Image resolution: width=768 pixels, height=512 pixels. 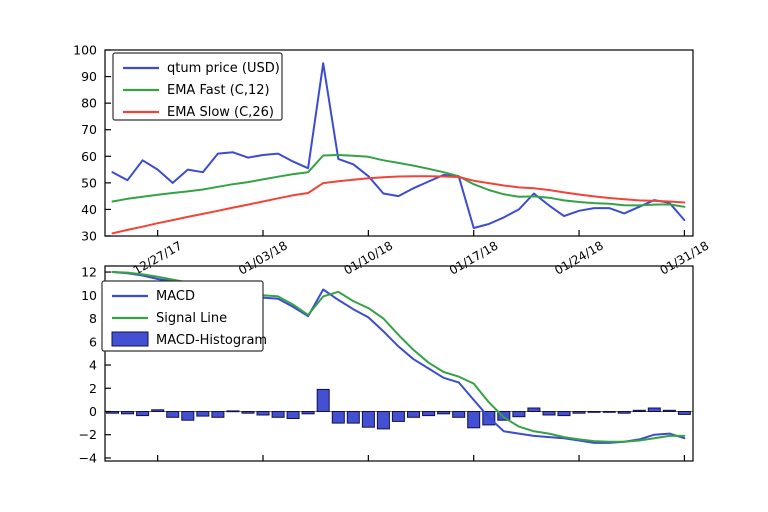 I want to click on y-tick-label: 60, so click(x=89, y=156).